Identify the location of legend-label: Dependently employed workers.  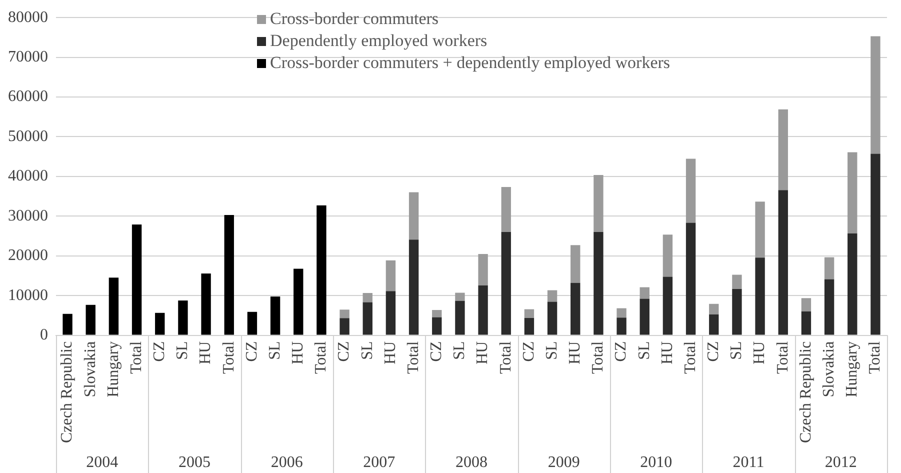
(379, 41).